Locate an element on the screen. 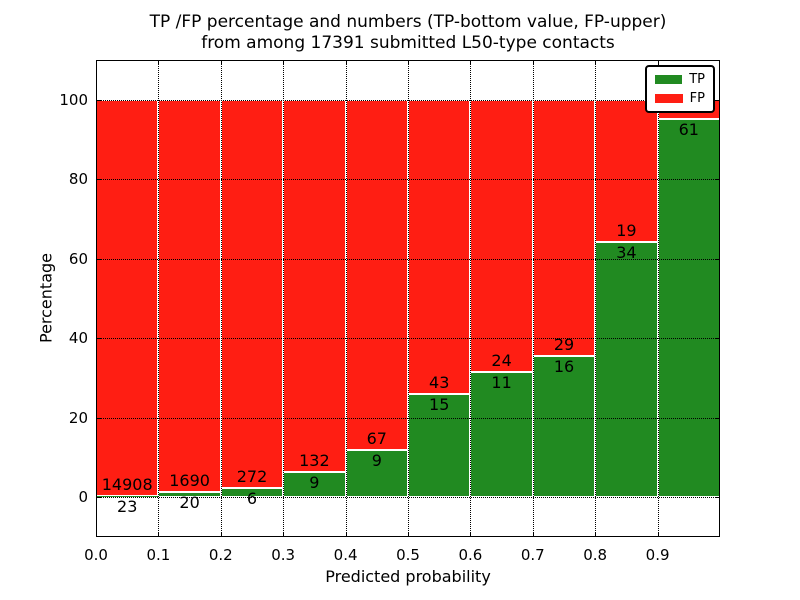  fp-count-label: 272 is located at coordinates (252, 477).